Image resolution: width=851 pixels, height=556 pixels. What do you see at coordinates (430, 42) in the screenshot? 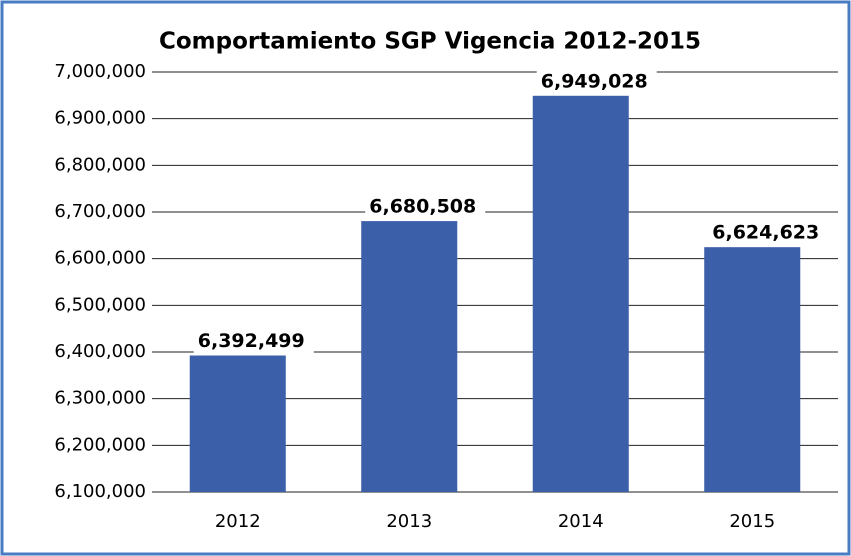
I see `chart-title: Comportamiento SGP Vigencia 2012-2015` at bounding box center [430, 42].